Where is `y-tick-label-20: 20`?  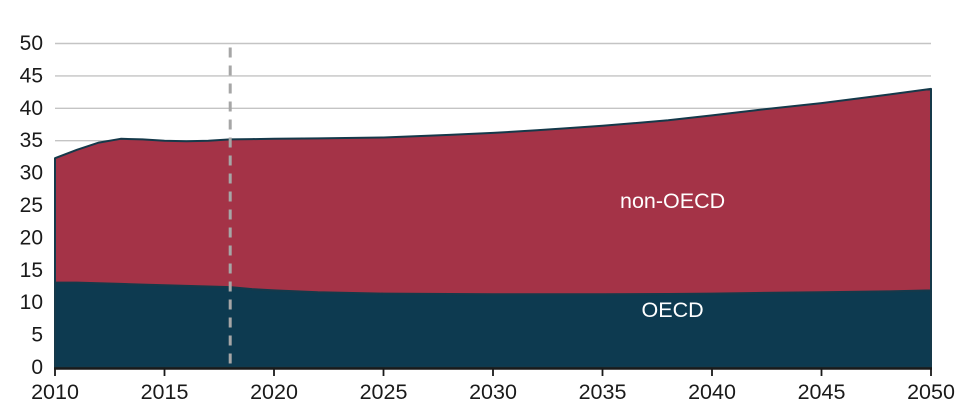
y-tick-label-20: 20 is located at coordinates (31, 237).